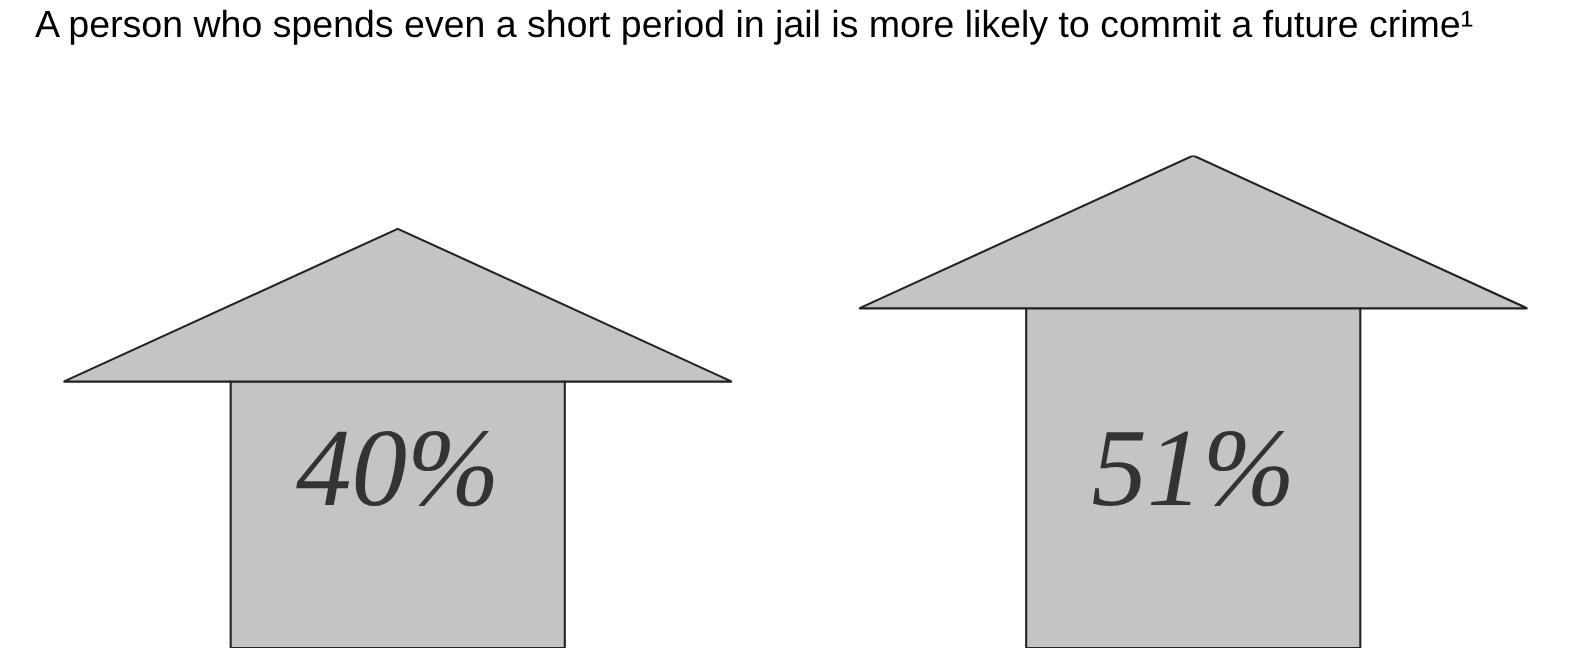 The height and width of the screenshot is (648, 1591). What do you see at coordinates (395, 469) in the screenshot?
I see `data-label: 40%` at bounding box center [395, 469].